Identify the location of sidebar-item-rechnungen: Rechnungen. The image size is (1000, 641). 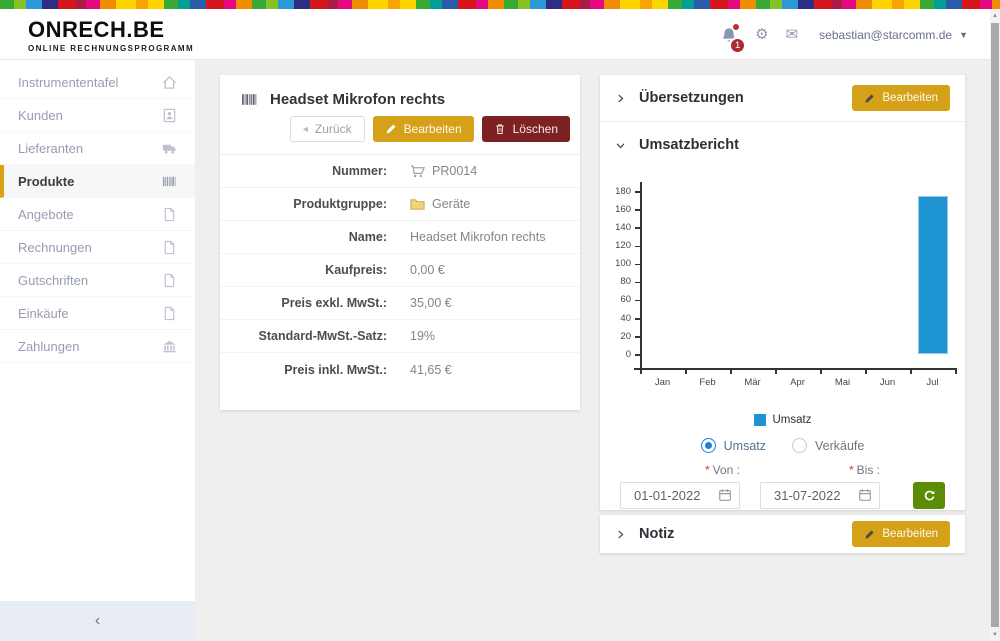
(97, 247).